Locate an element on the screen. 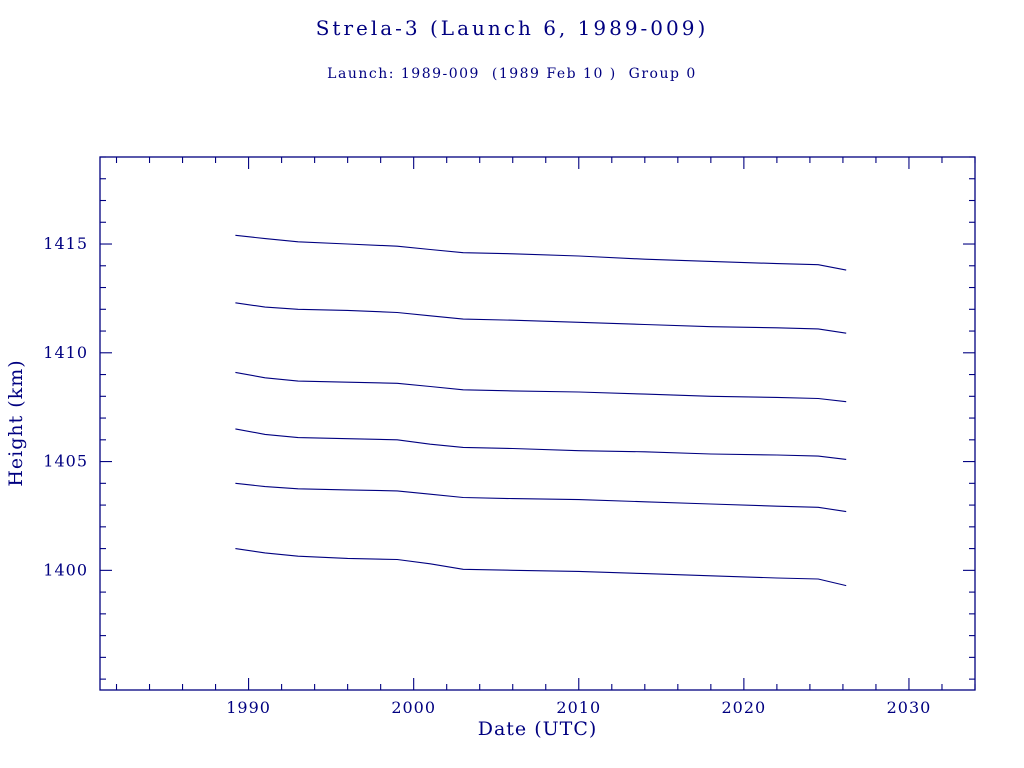  x-tick-label: 2010 is located at coordinates (578, 707).